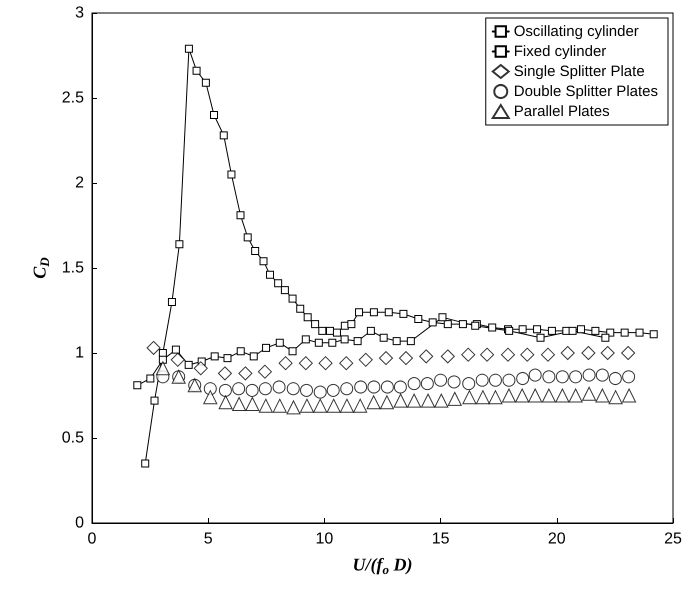 The height and width of the screenshot is (589, 699). What do you see at coordinates (92, 539) in the screenshot?
I see `x-tick-label: 0` at bounding box center [92, 539].